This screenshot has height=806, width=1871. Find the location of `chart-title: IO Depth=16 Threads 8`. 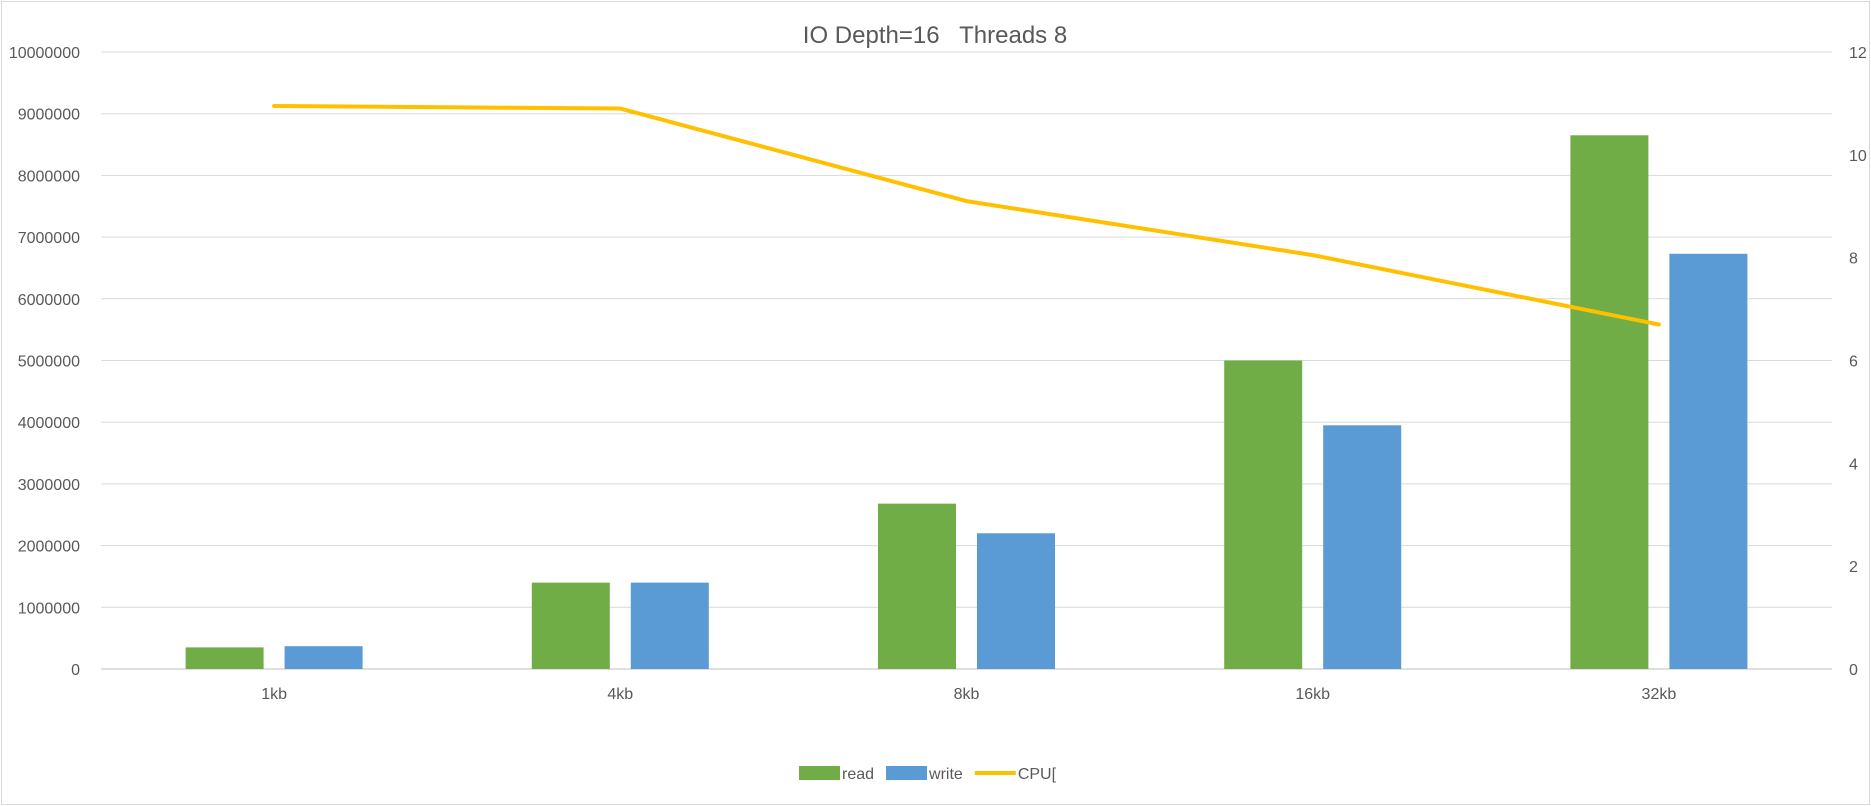

chart-title: IO Depth=16 Threads 8 is located at coordinates (935, 35).